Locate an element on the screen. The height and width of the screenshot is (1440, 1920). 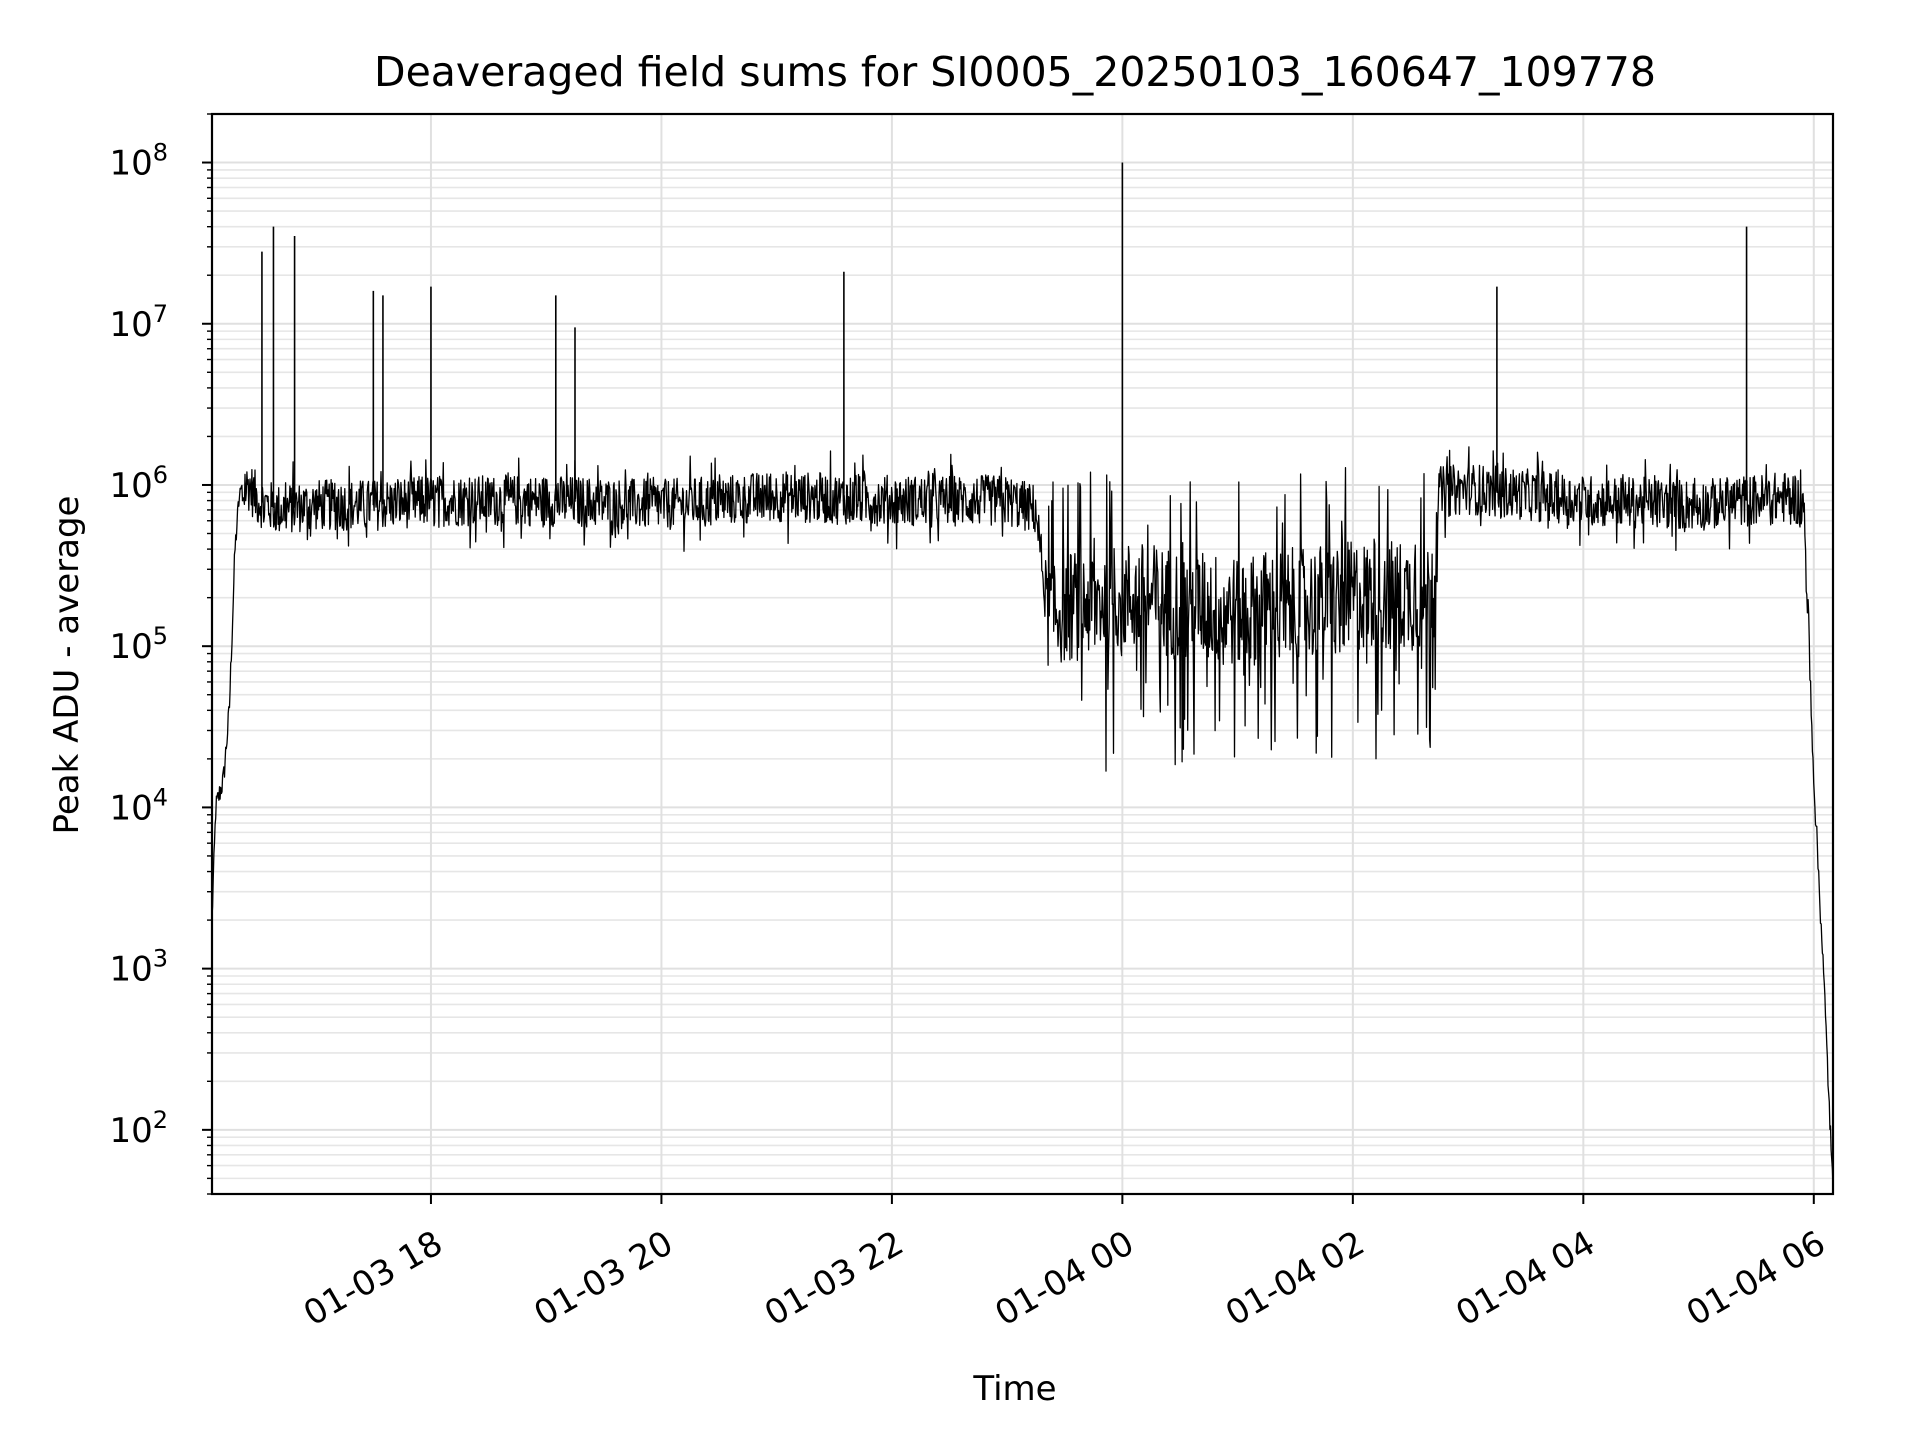
x-tick-label: 01-03 22 is located at coordinates (834, 1278).